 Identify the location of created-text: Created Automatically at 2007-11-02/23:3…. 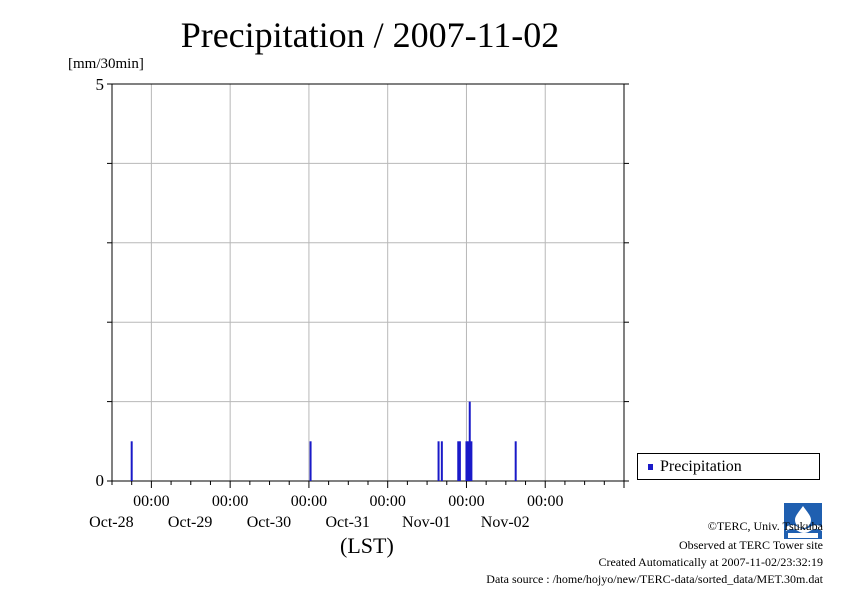
(710, 562).